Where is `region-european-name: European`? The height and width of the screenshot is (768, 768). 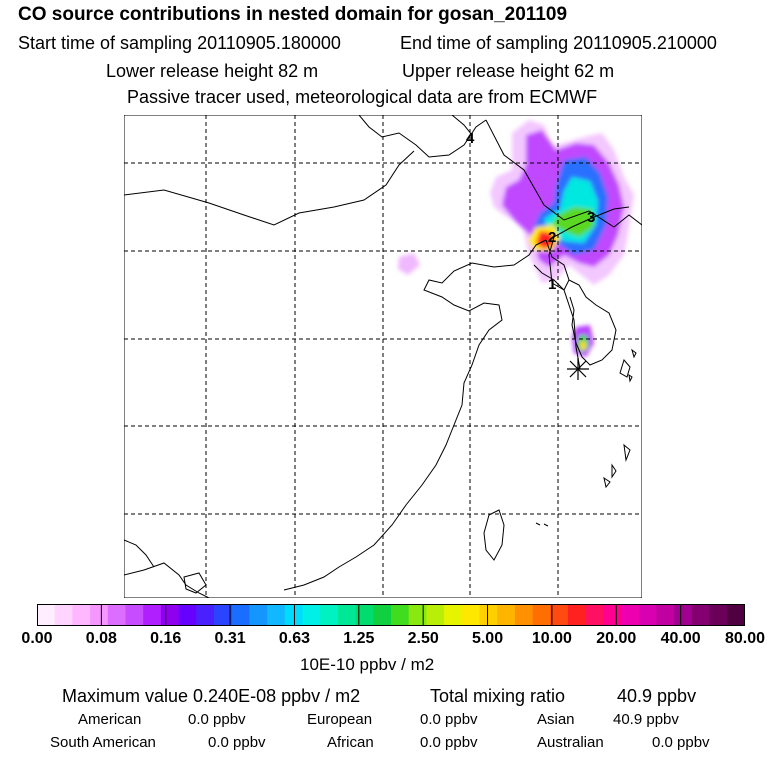 region-european-name: European is located at coordinates (340, 719).